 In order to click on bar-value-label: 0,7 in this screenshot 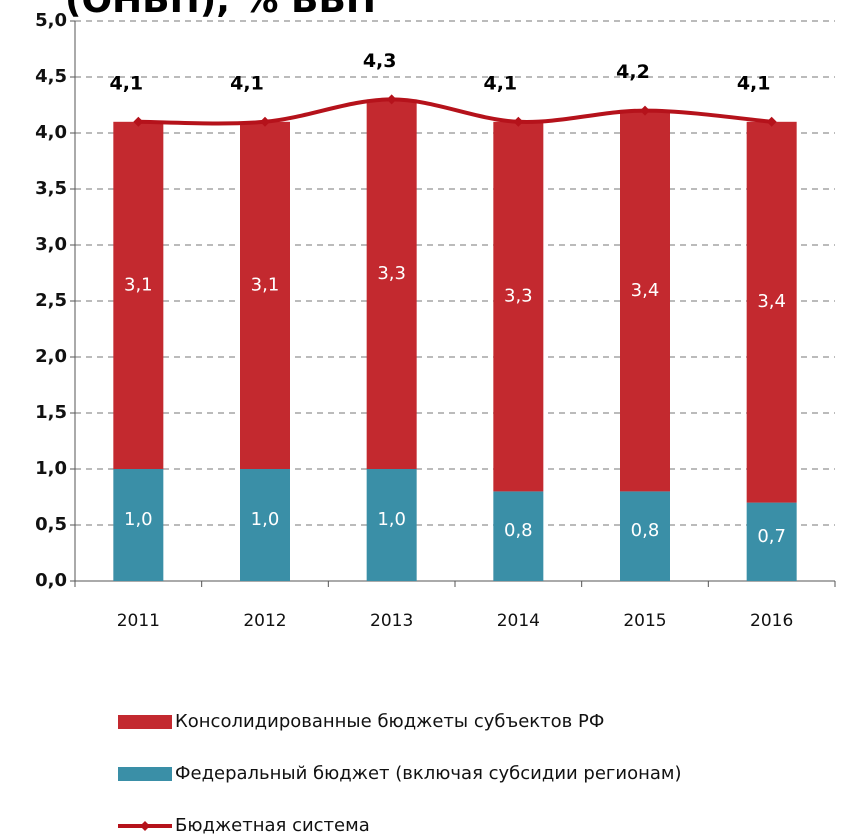, I will do `click(771, 536)`.